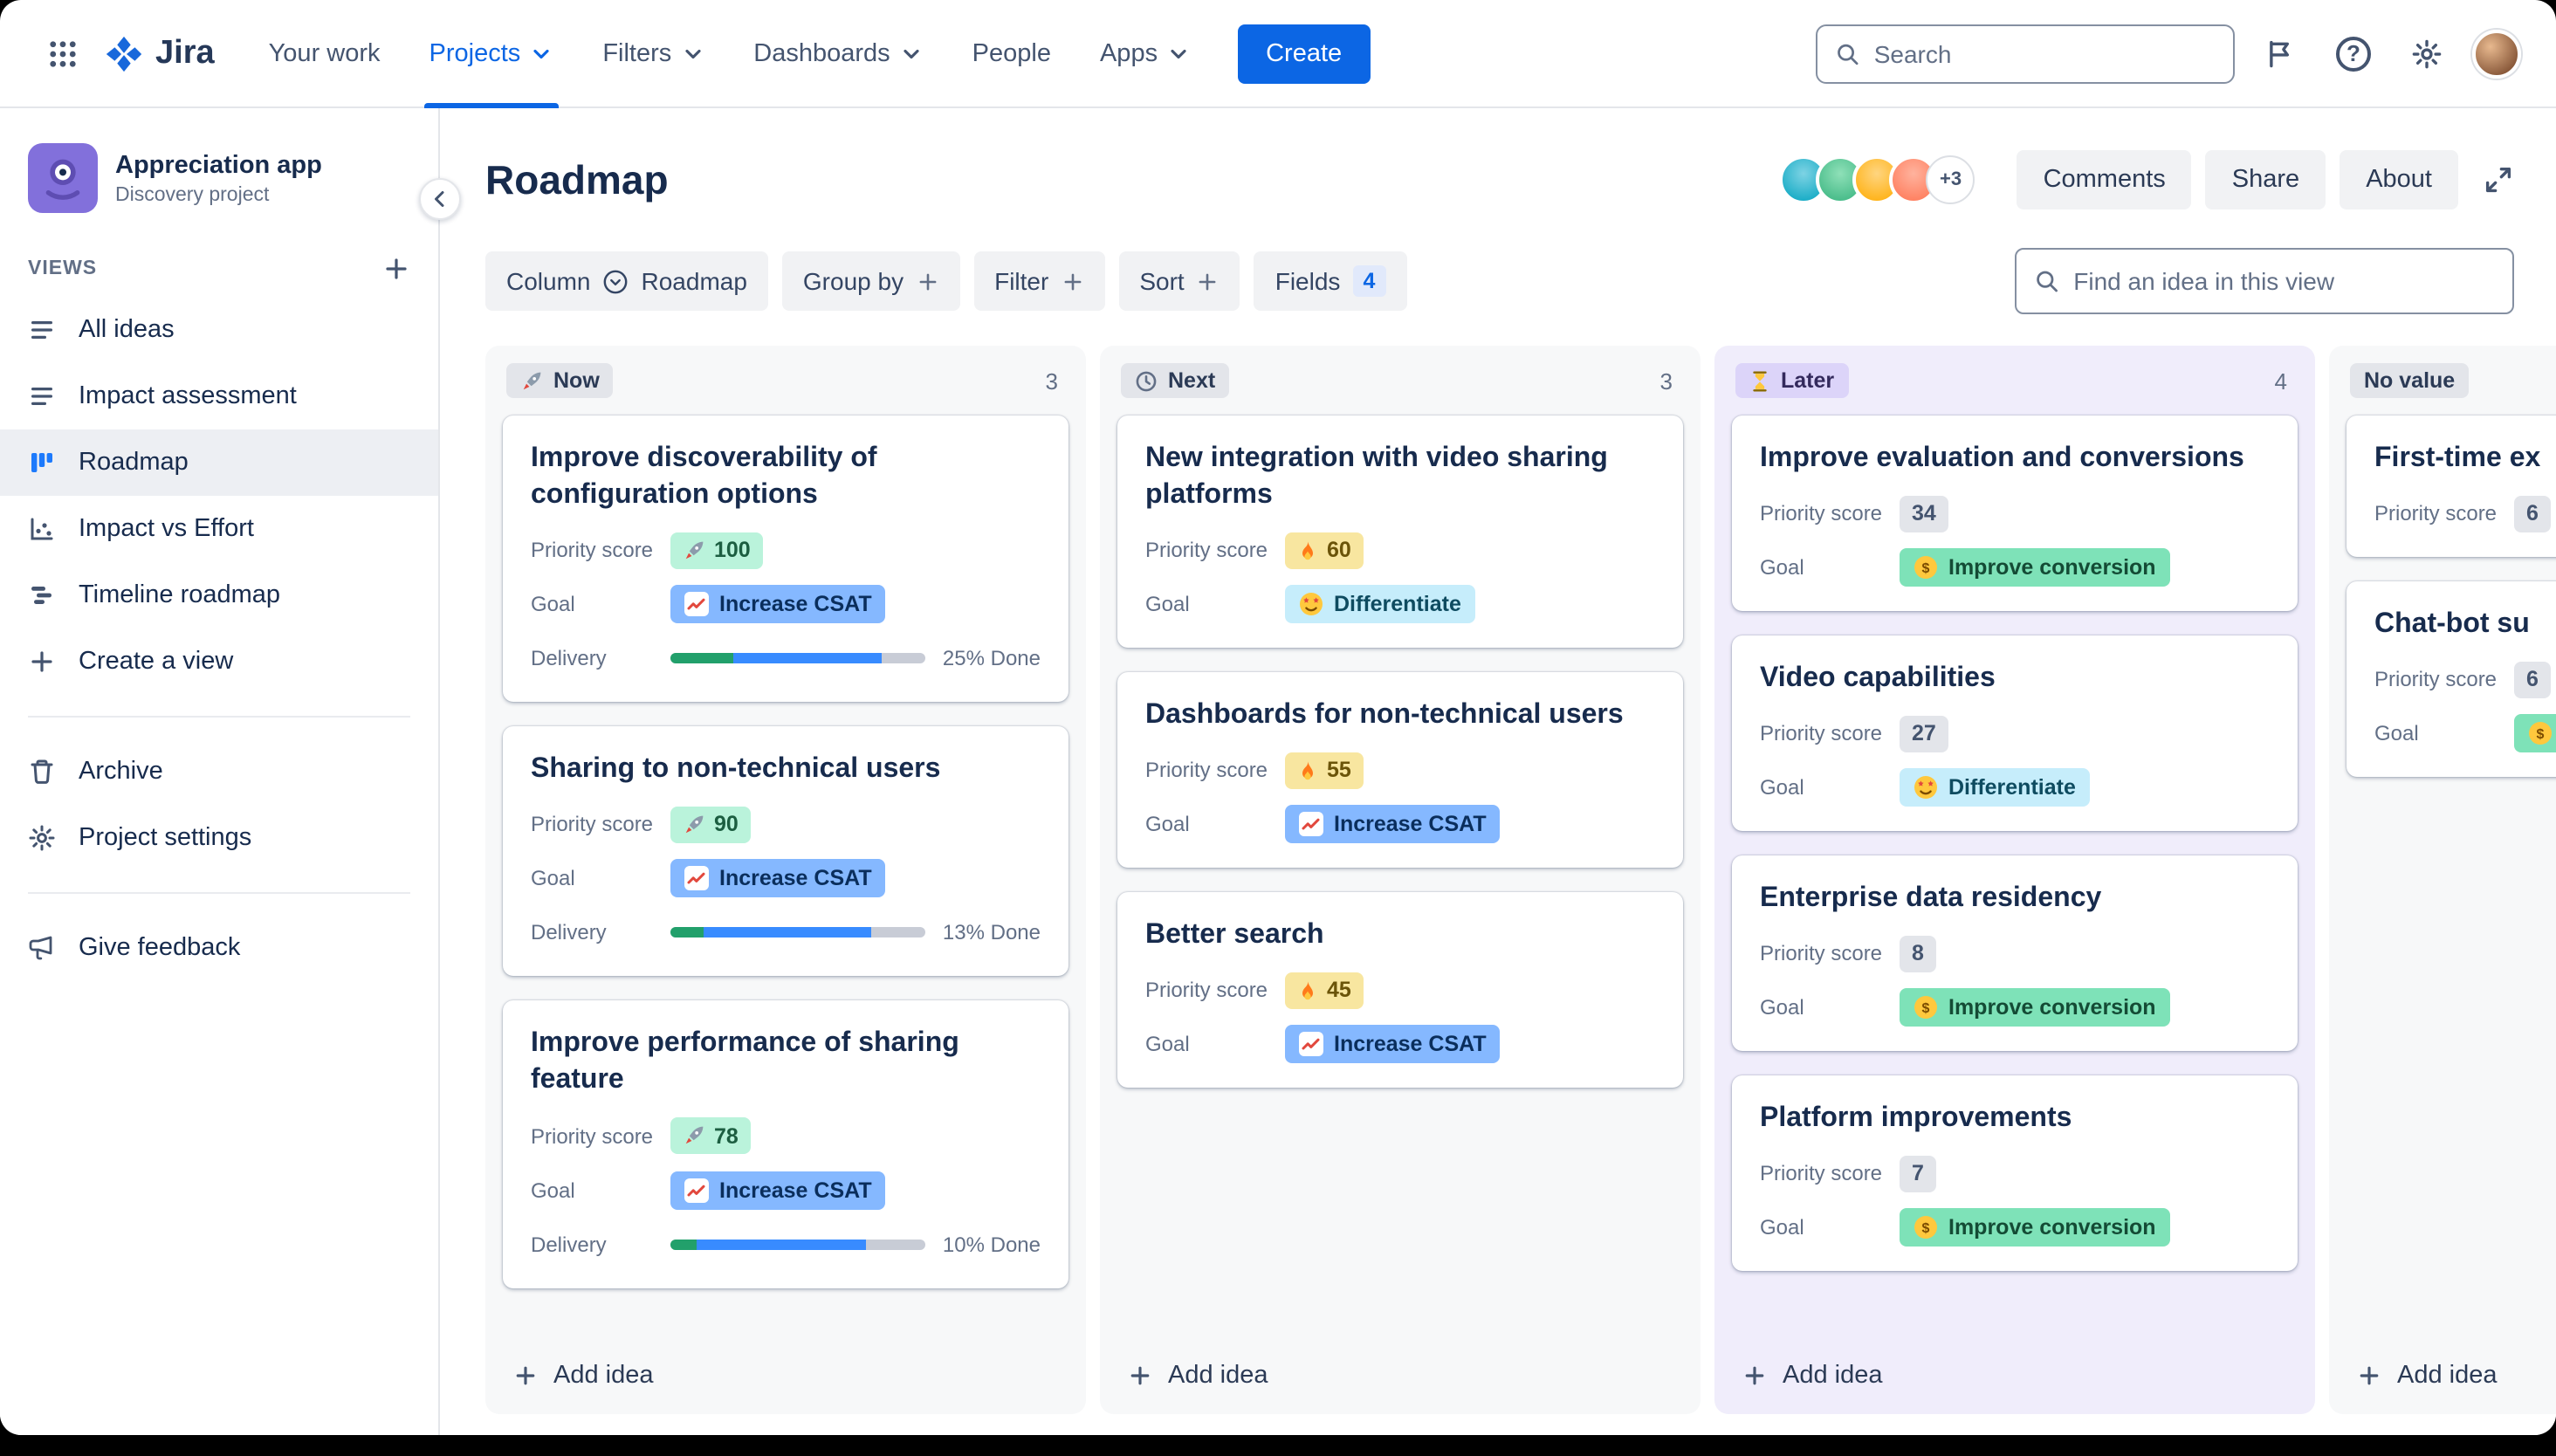 This screenshot has width=2556, height=1456. What do you see at coordinates (219, 595) in the screenshot?
I see `sidebar-item-timeline-roadmap: Timeline roadmap` at bounding box center [219, 595].